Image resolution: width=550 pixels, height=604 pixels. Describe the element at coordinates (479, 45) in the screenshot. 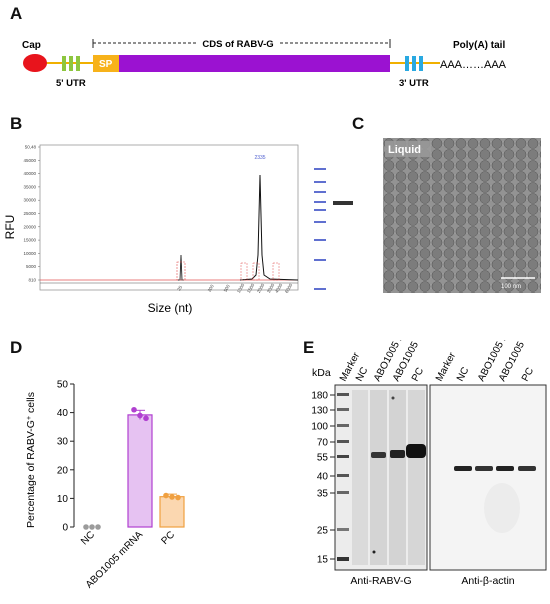

I see `polya-title: Poly(A) tail` at that location.